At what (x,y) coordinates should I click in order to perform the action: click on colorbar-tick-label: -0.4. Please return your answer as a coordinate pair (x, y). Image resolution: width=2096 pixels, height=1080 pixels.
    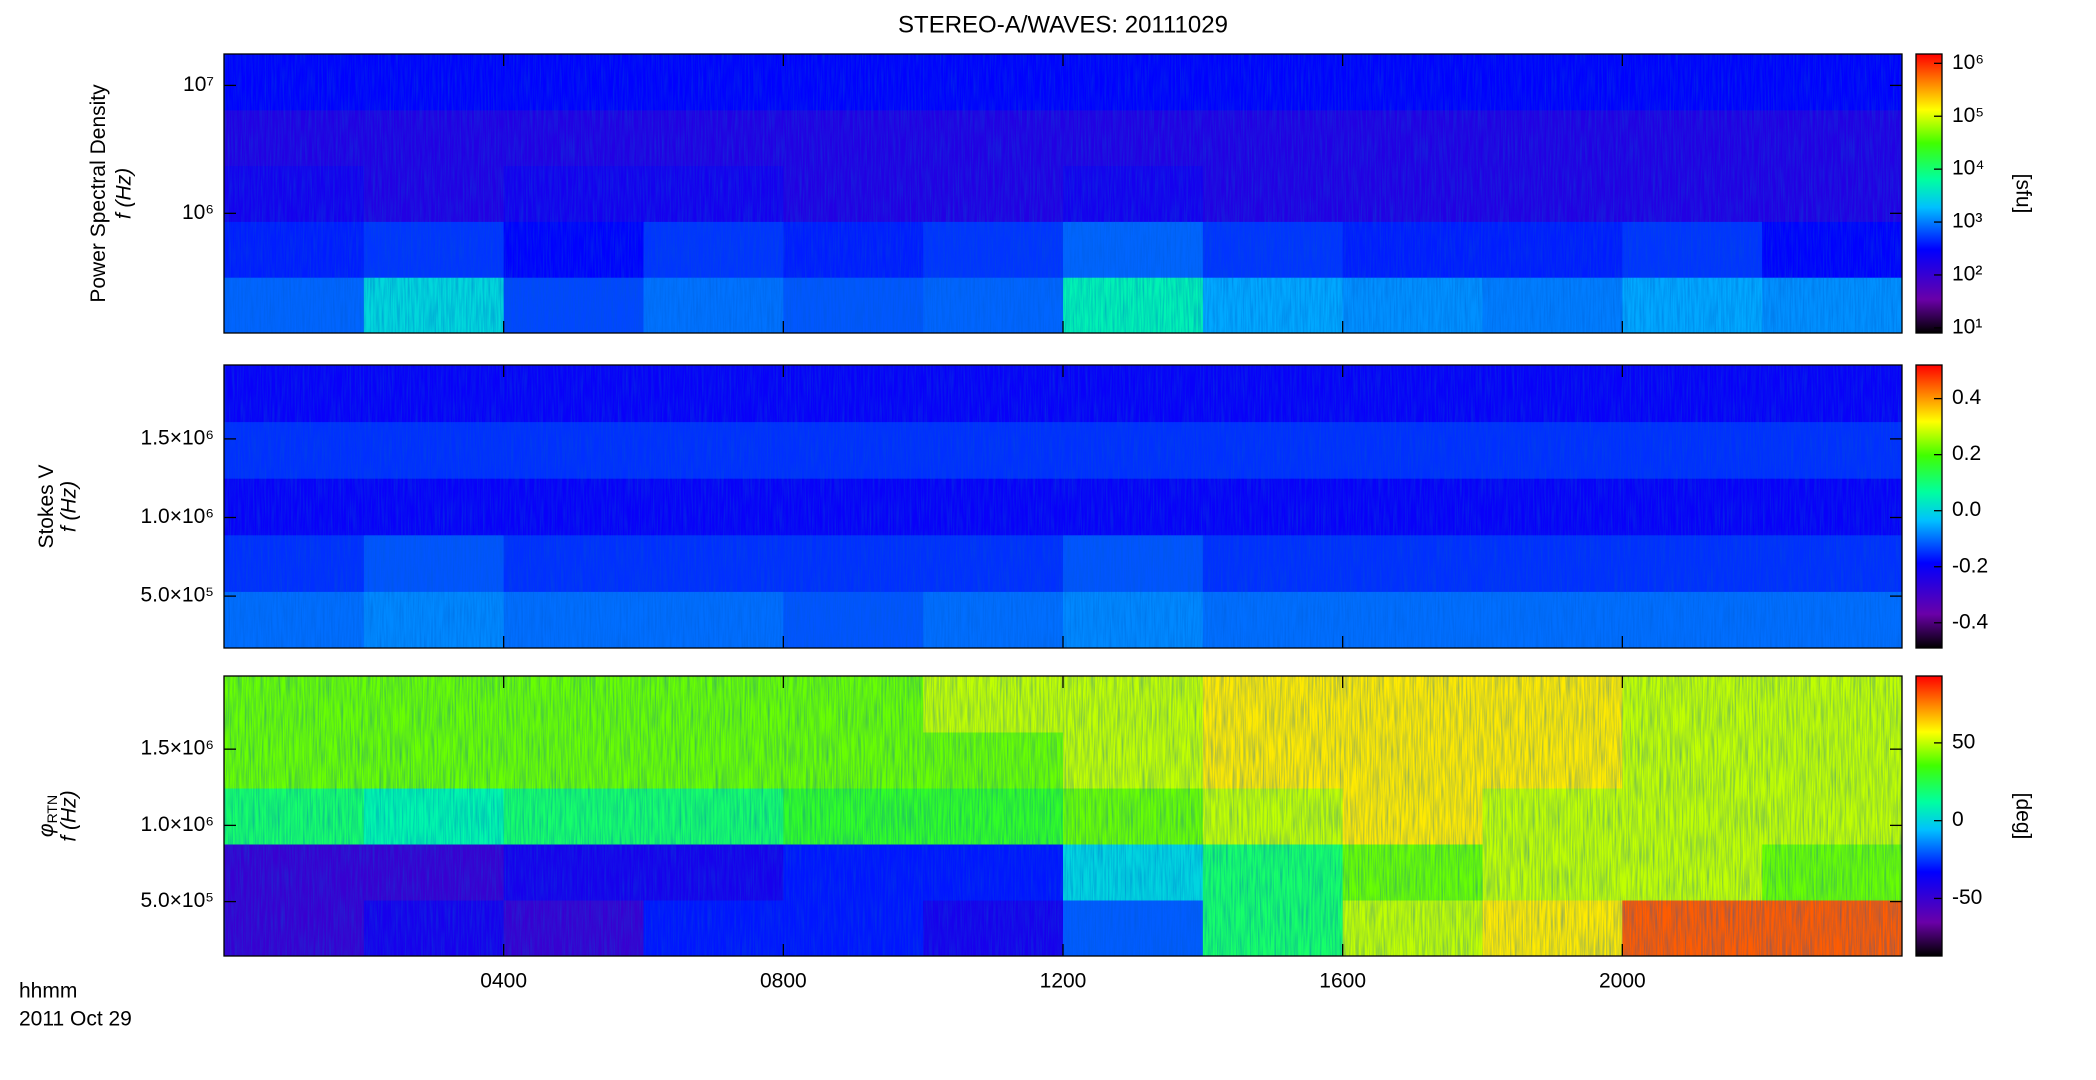
    Looking at the image, I should click on (1970, 621).